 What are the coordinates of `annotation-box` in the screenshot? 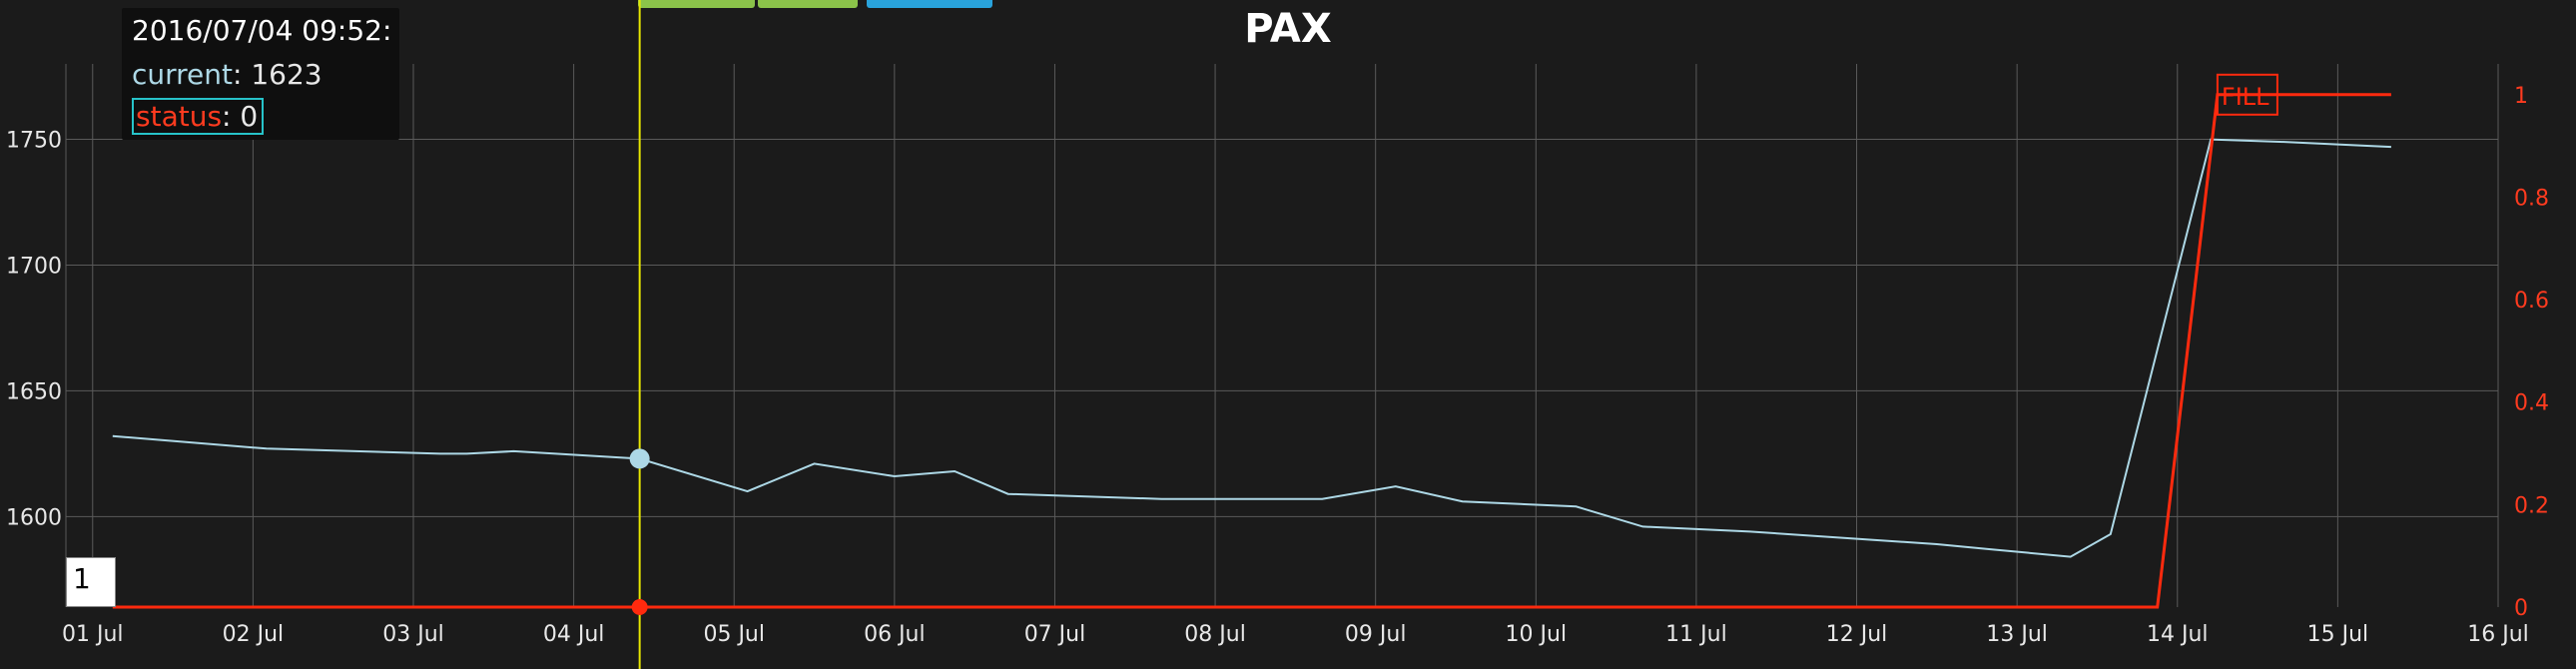 It's located at (2247, 95).